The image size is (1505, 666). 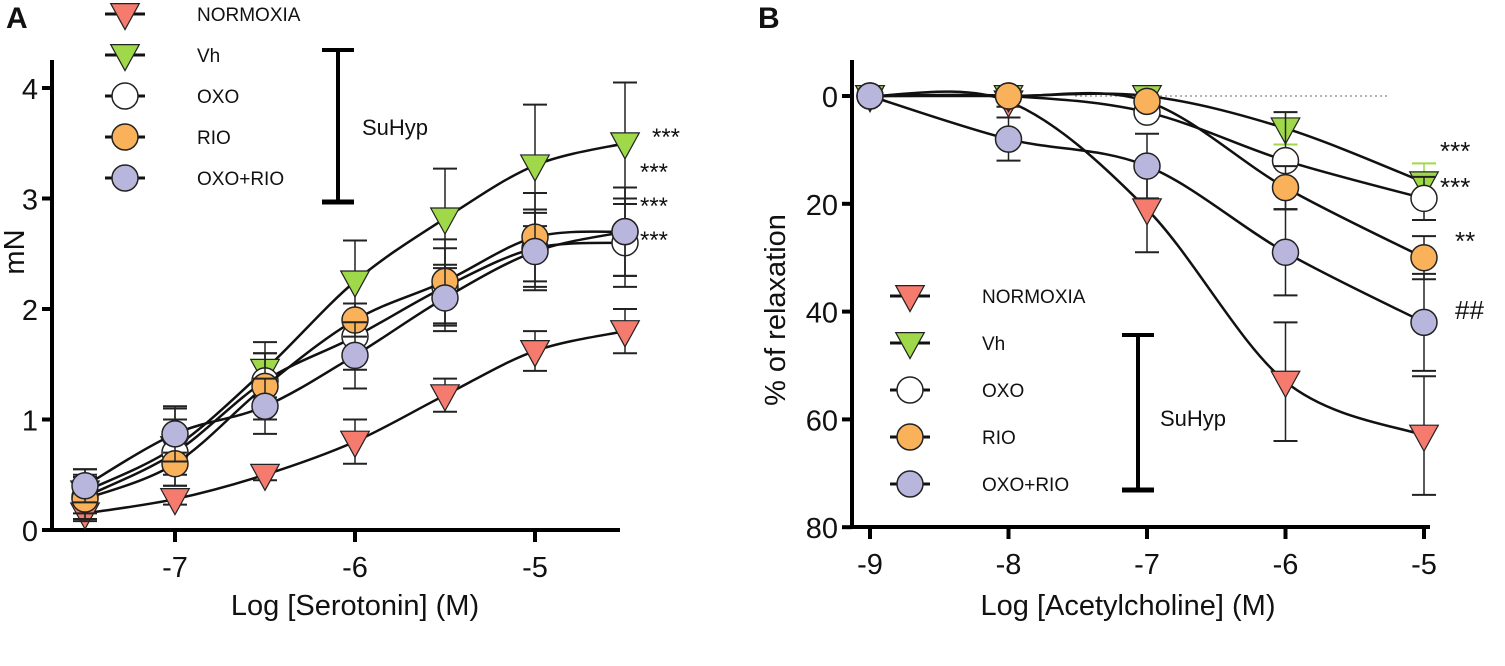 I want to click on y-axis-title: % of relaxation, so click(x=776, y=310).